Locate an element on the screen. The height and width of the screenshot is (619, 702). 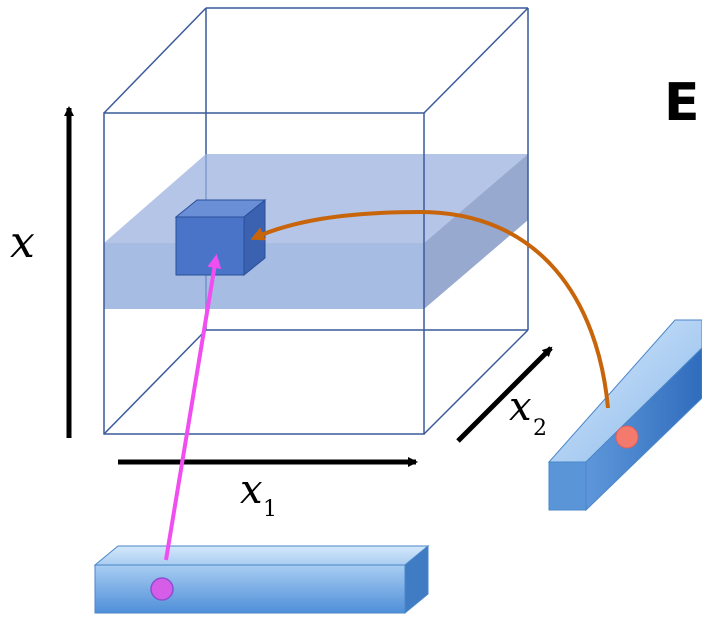
fiber-bar-horizontal is located at coordinates (261, 579).